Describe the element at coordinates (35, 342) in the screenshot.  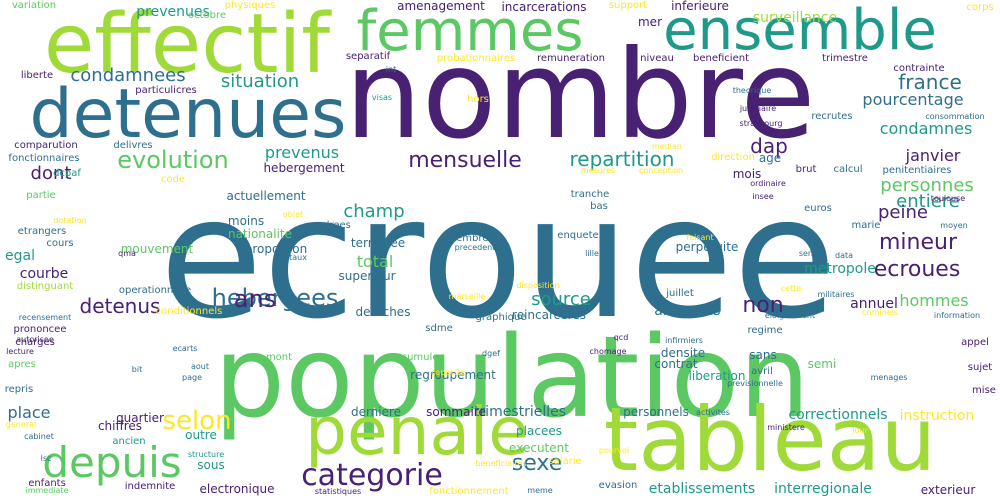
I see `word-charges: charges` at that location.